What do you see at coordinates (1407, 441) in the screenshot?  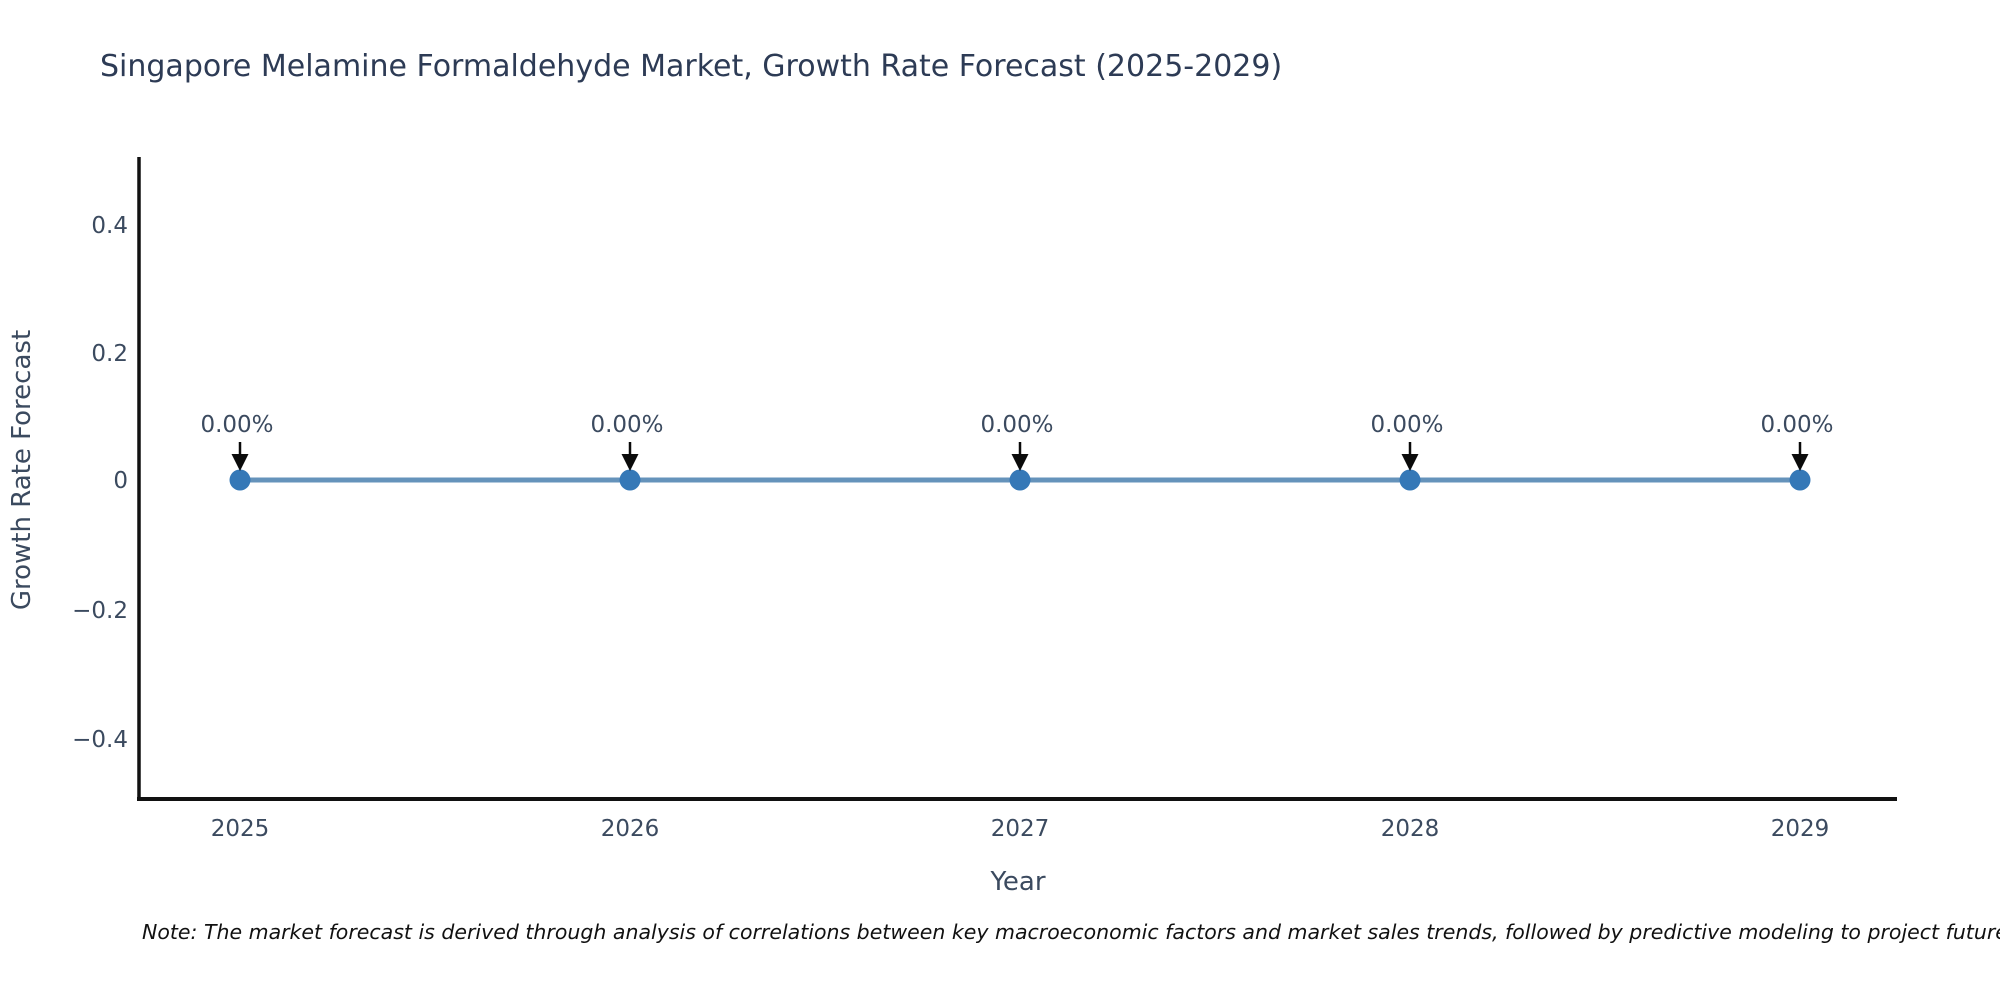 I see `annotation-2028: 0.00%` at bounding box center [1407, 441].